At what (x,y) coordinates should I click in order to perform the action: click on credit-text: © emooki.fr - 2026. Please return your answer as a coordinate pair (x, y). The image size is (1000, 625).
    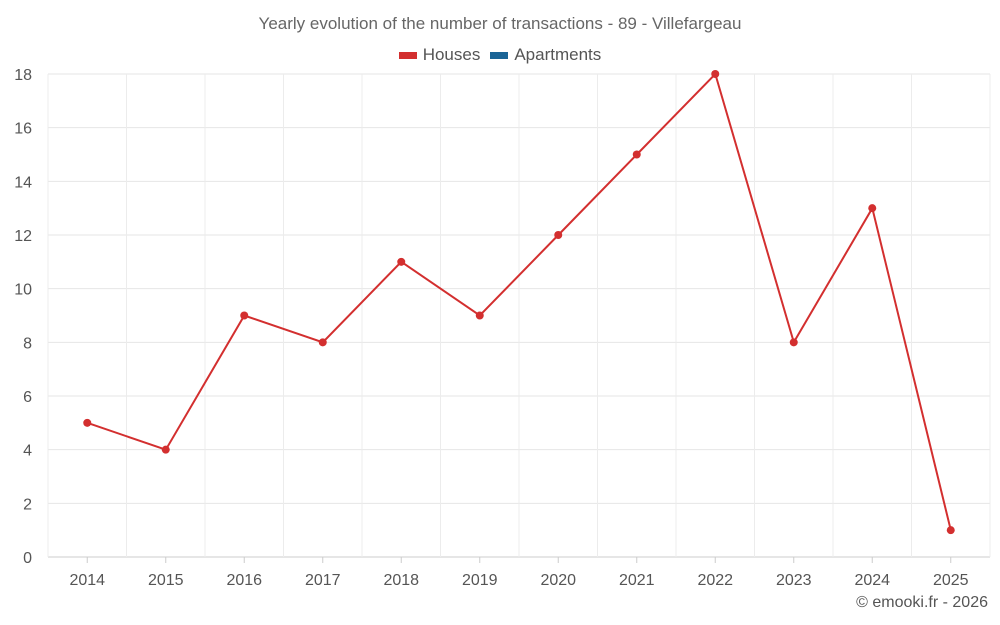
    Looking at the image, I should click on (922, 602).